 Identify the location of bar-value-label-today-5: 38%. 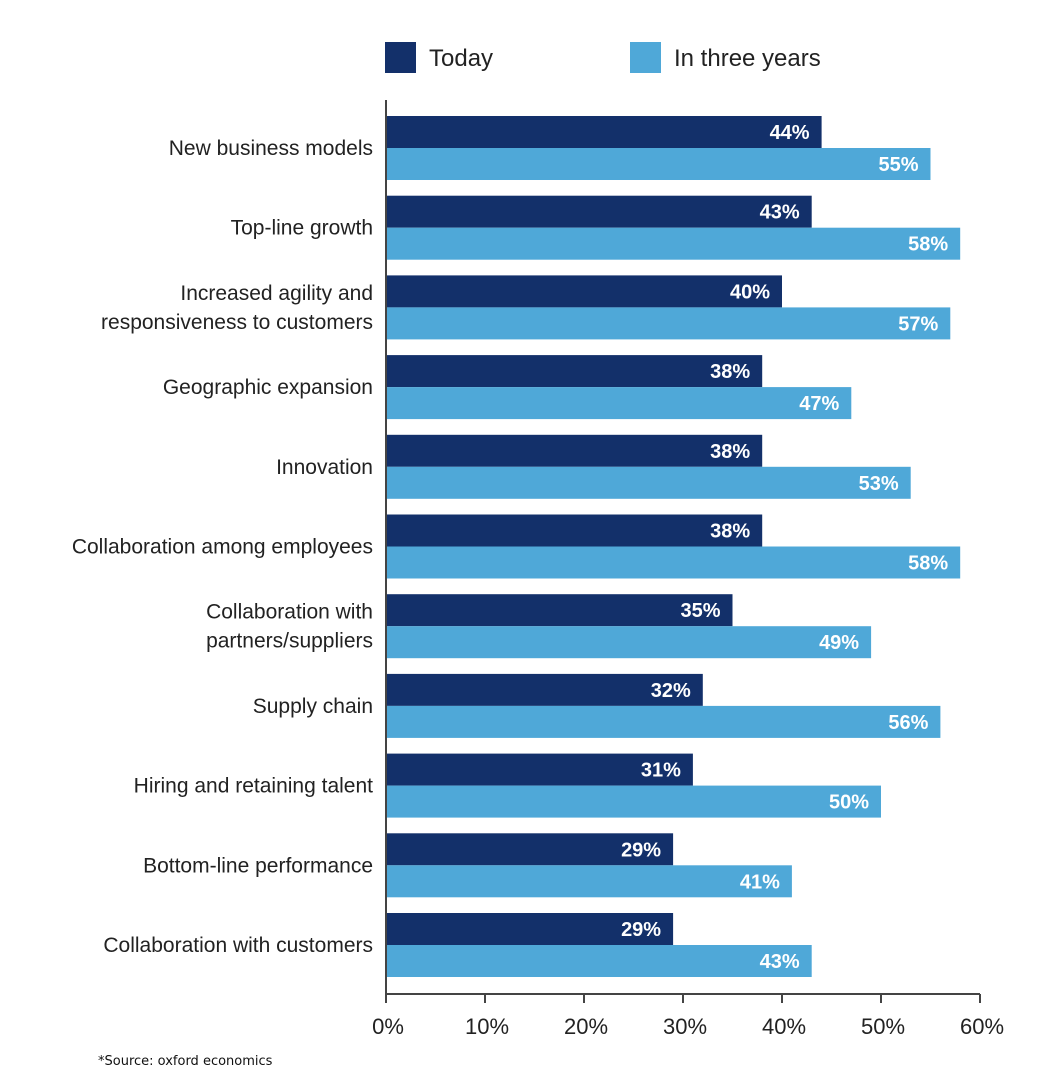
(730, 532).